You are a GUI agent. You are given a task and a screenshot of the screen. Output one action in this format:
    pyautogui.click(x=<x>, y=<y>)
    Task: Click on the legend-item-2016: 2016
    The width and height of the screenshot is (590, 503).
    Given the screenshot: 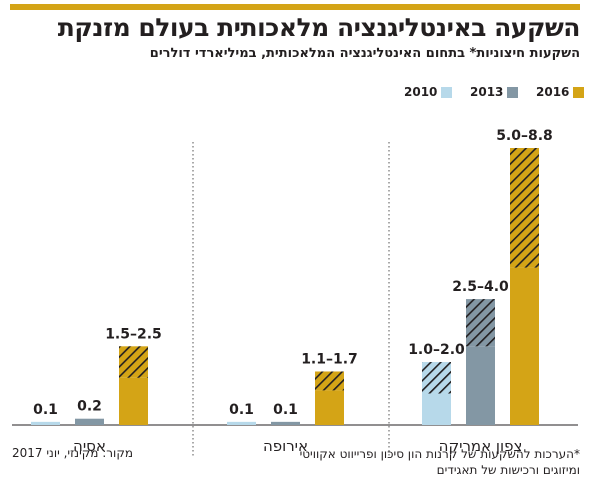 What is the action you would take?
    pyautogui.click(x=560, y=92)
    